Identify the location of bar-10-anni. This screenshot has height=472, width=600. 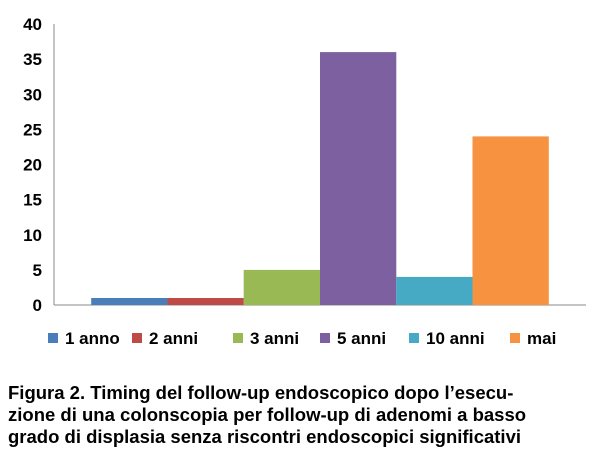
(434, 290).